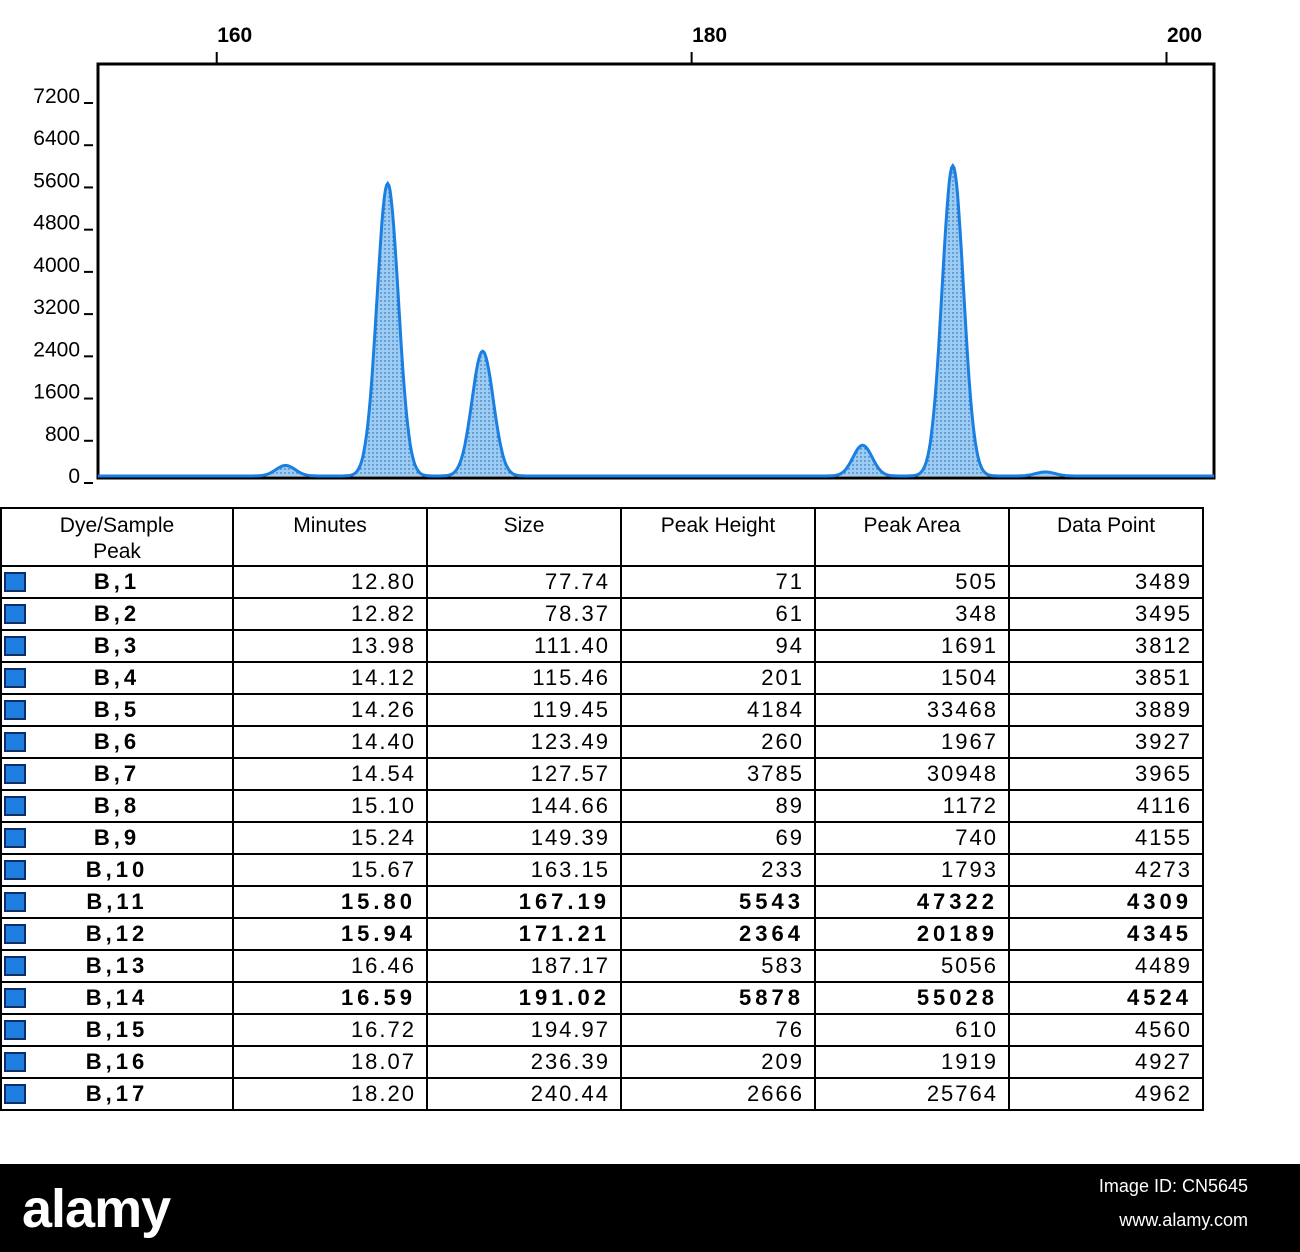  Describe the element at coordinates (56, 307) in the screenshot. I see `y-tick-label: 3200` at that location.